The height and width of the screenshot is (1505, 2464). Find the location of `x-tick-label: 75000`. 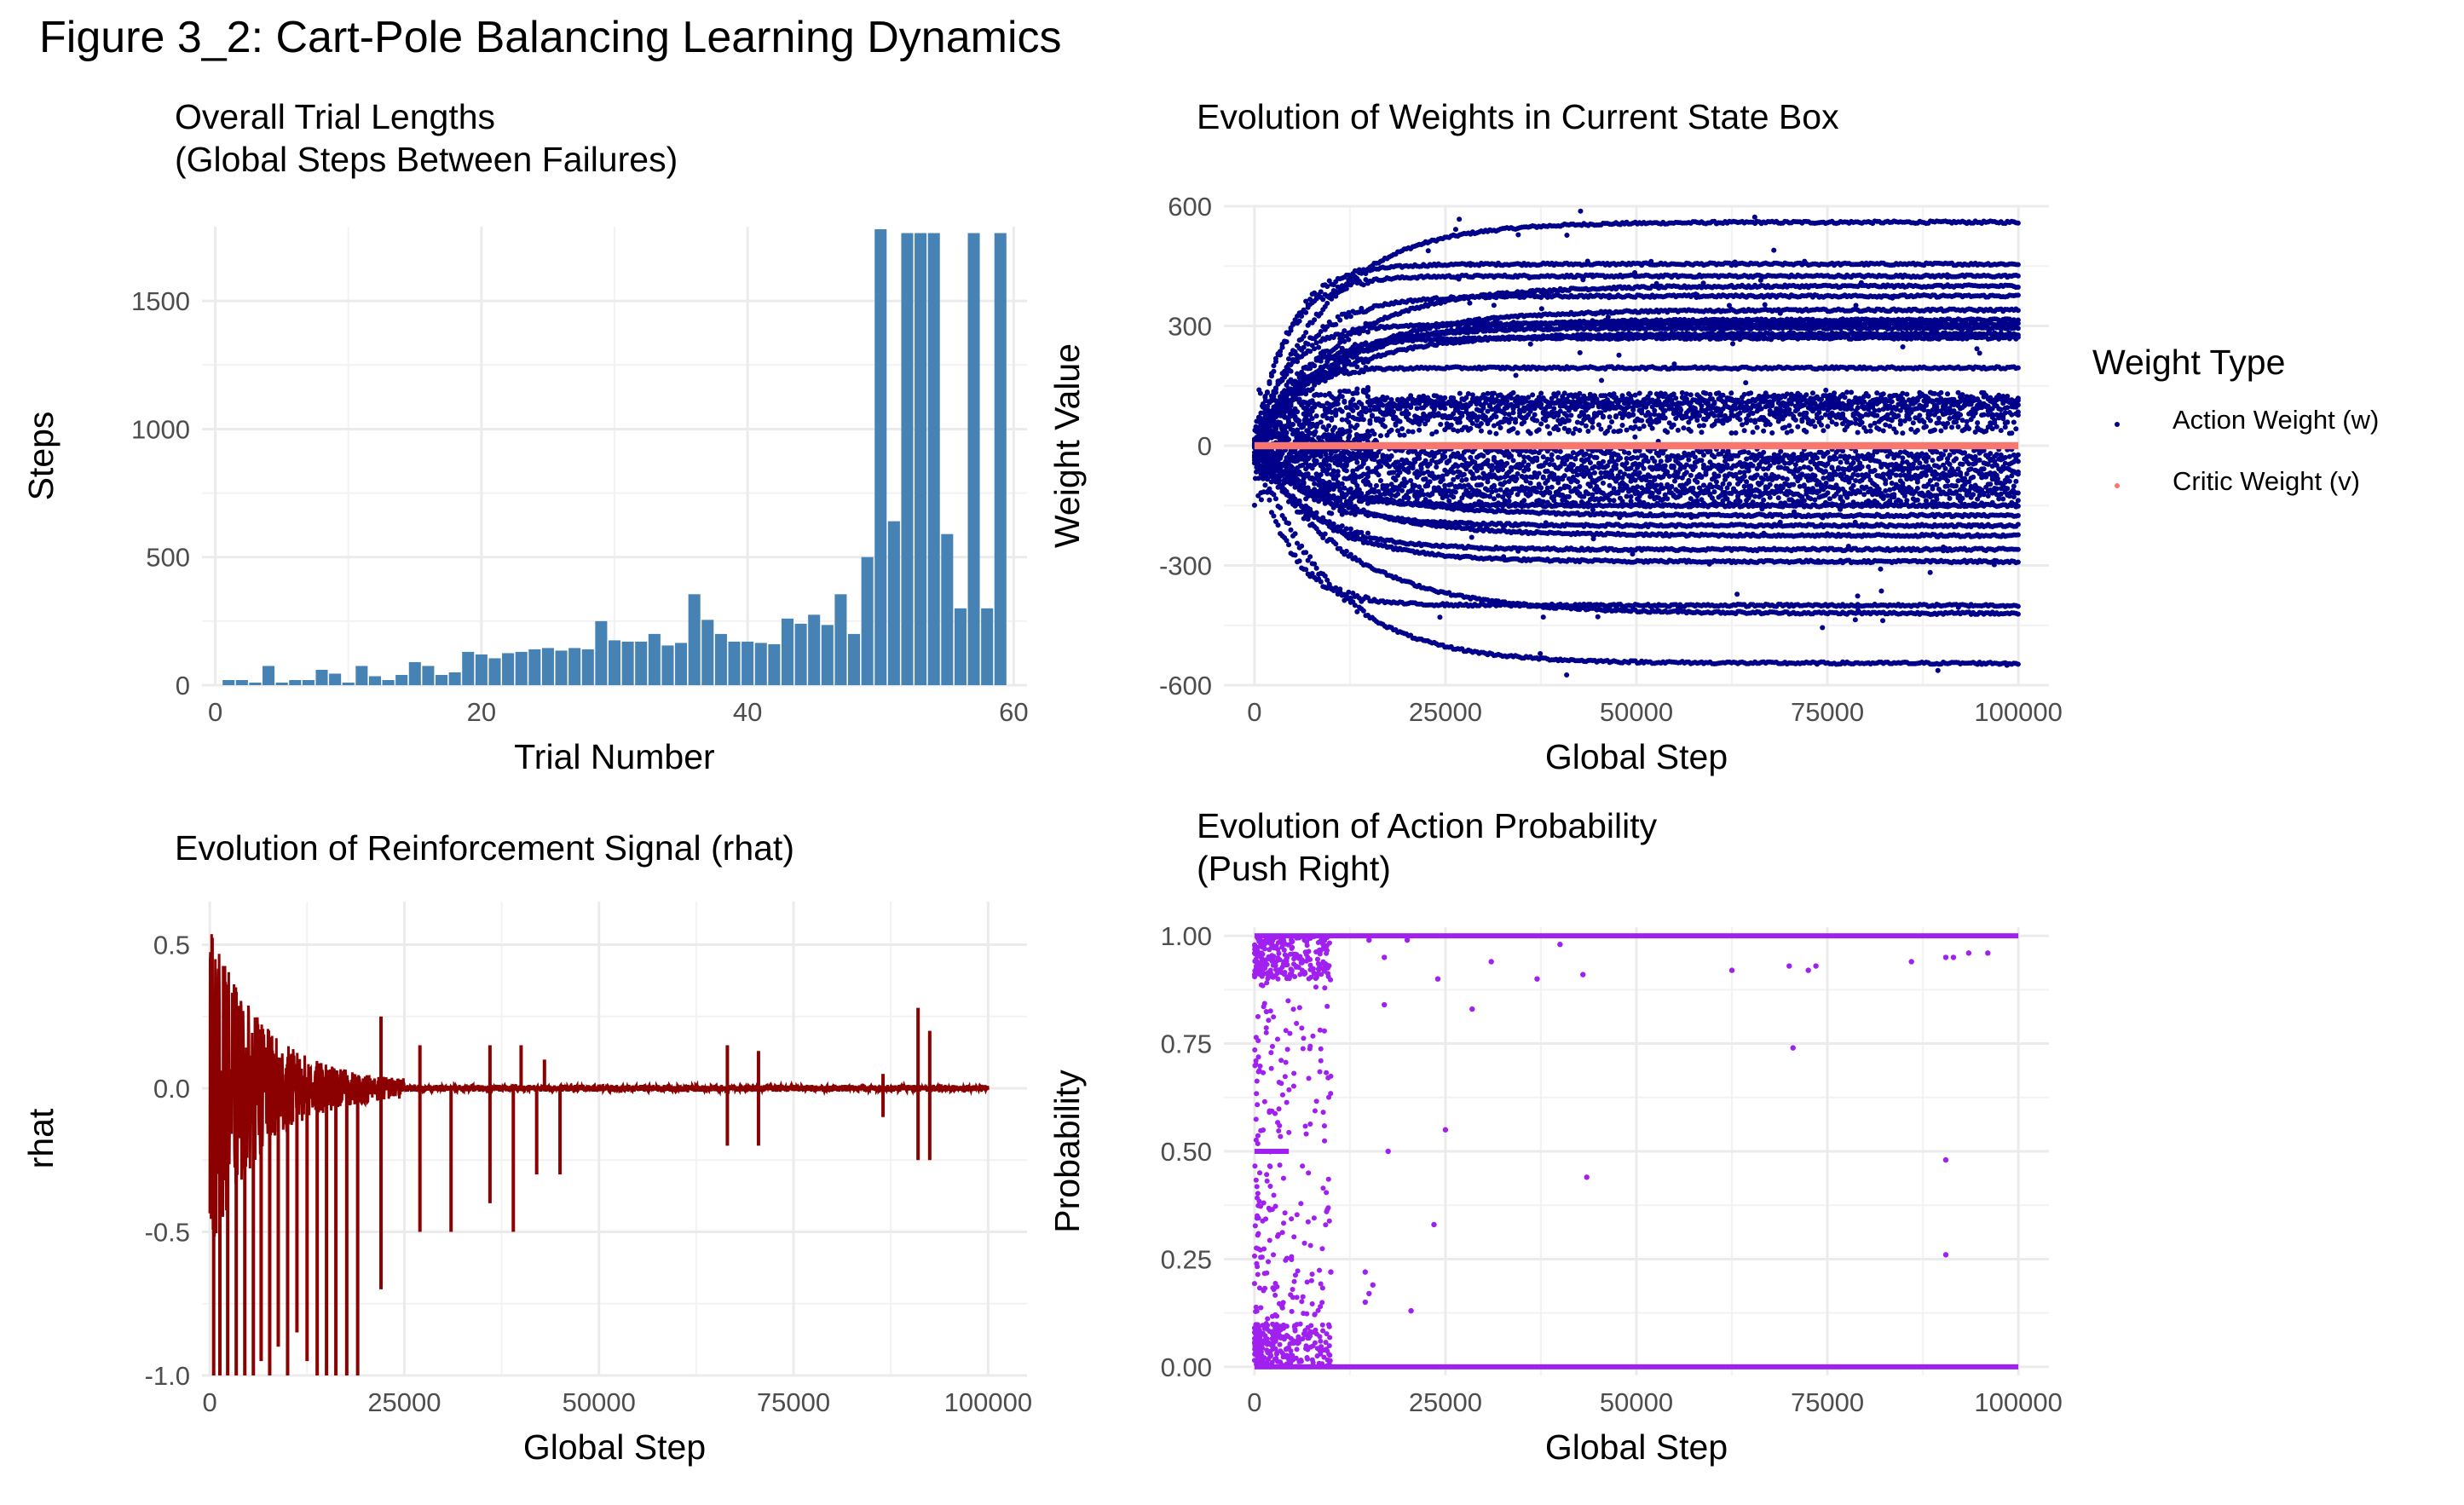

x-tick-label: 75000 is located at coordinates (1828, 712).